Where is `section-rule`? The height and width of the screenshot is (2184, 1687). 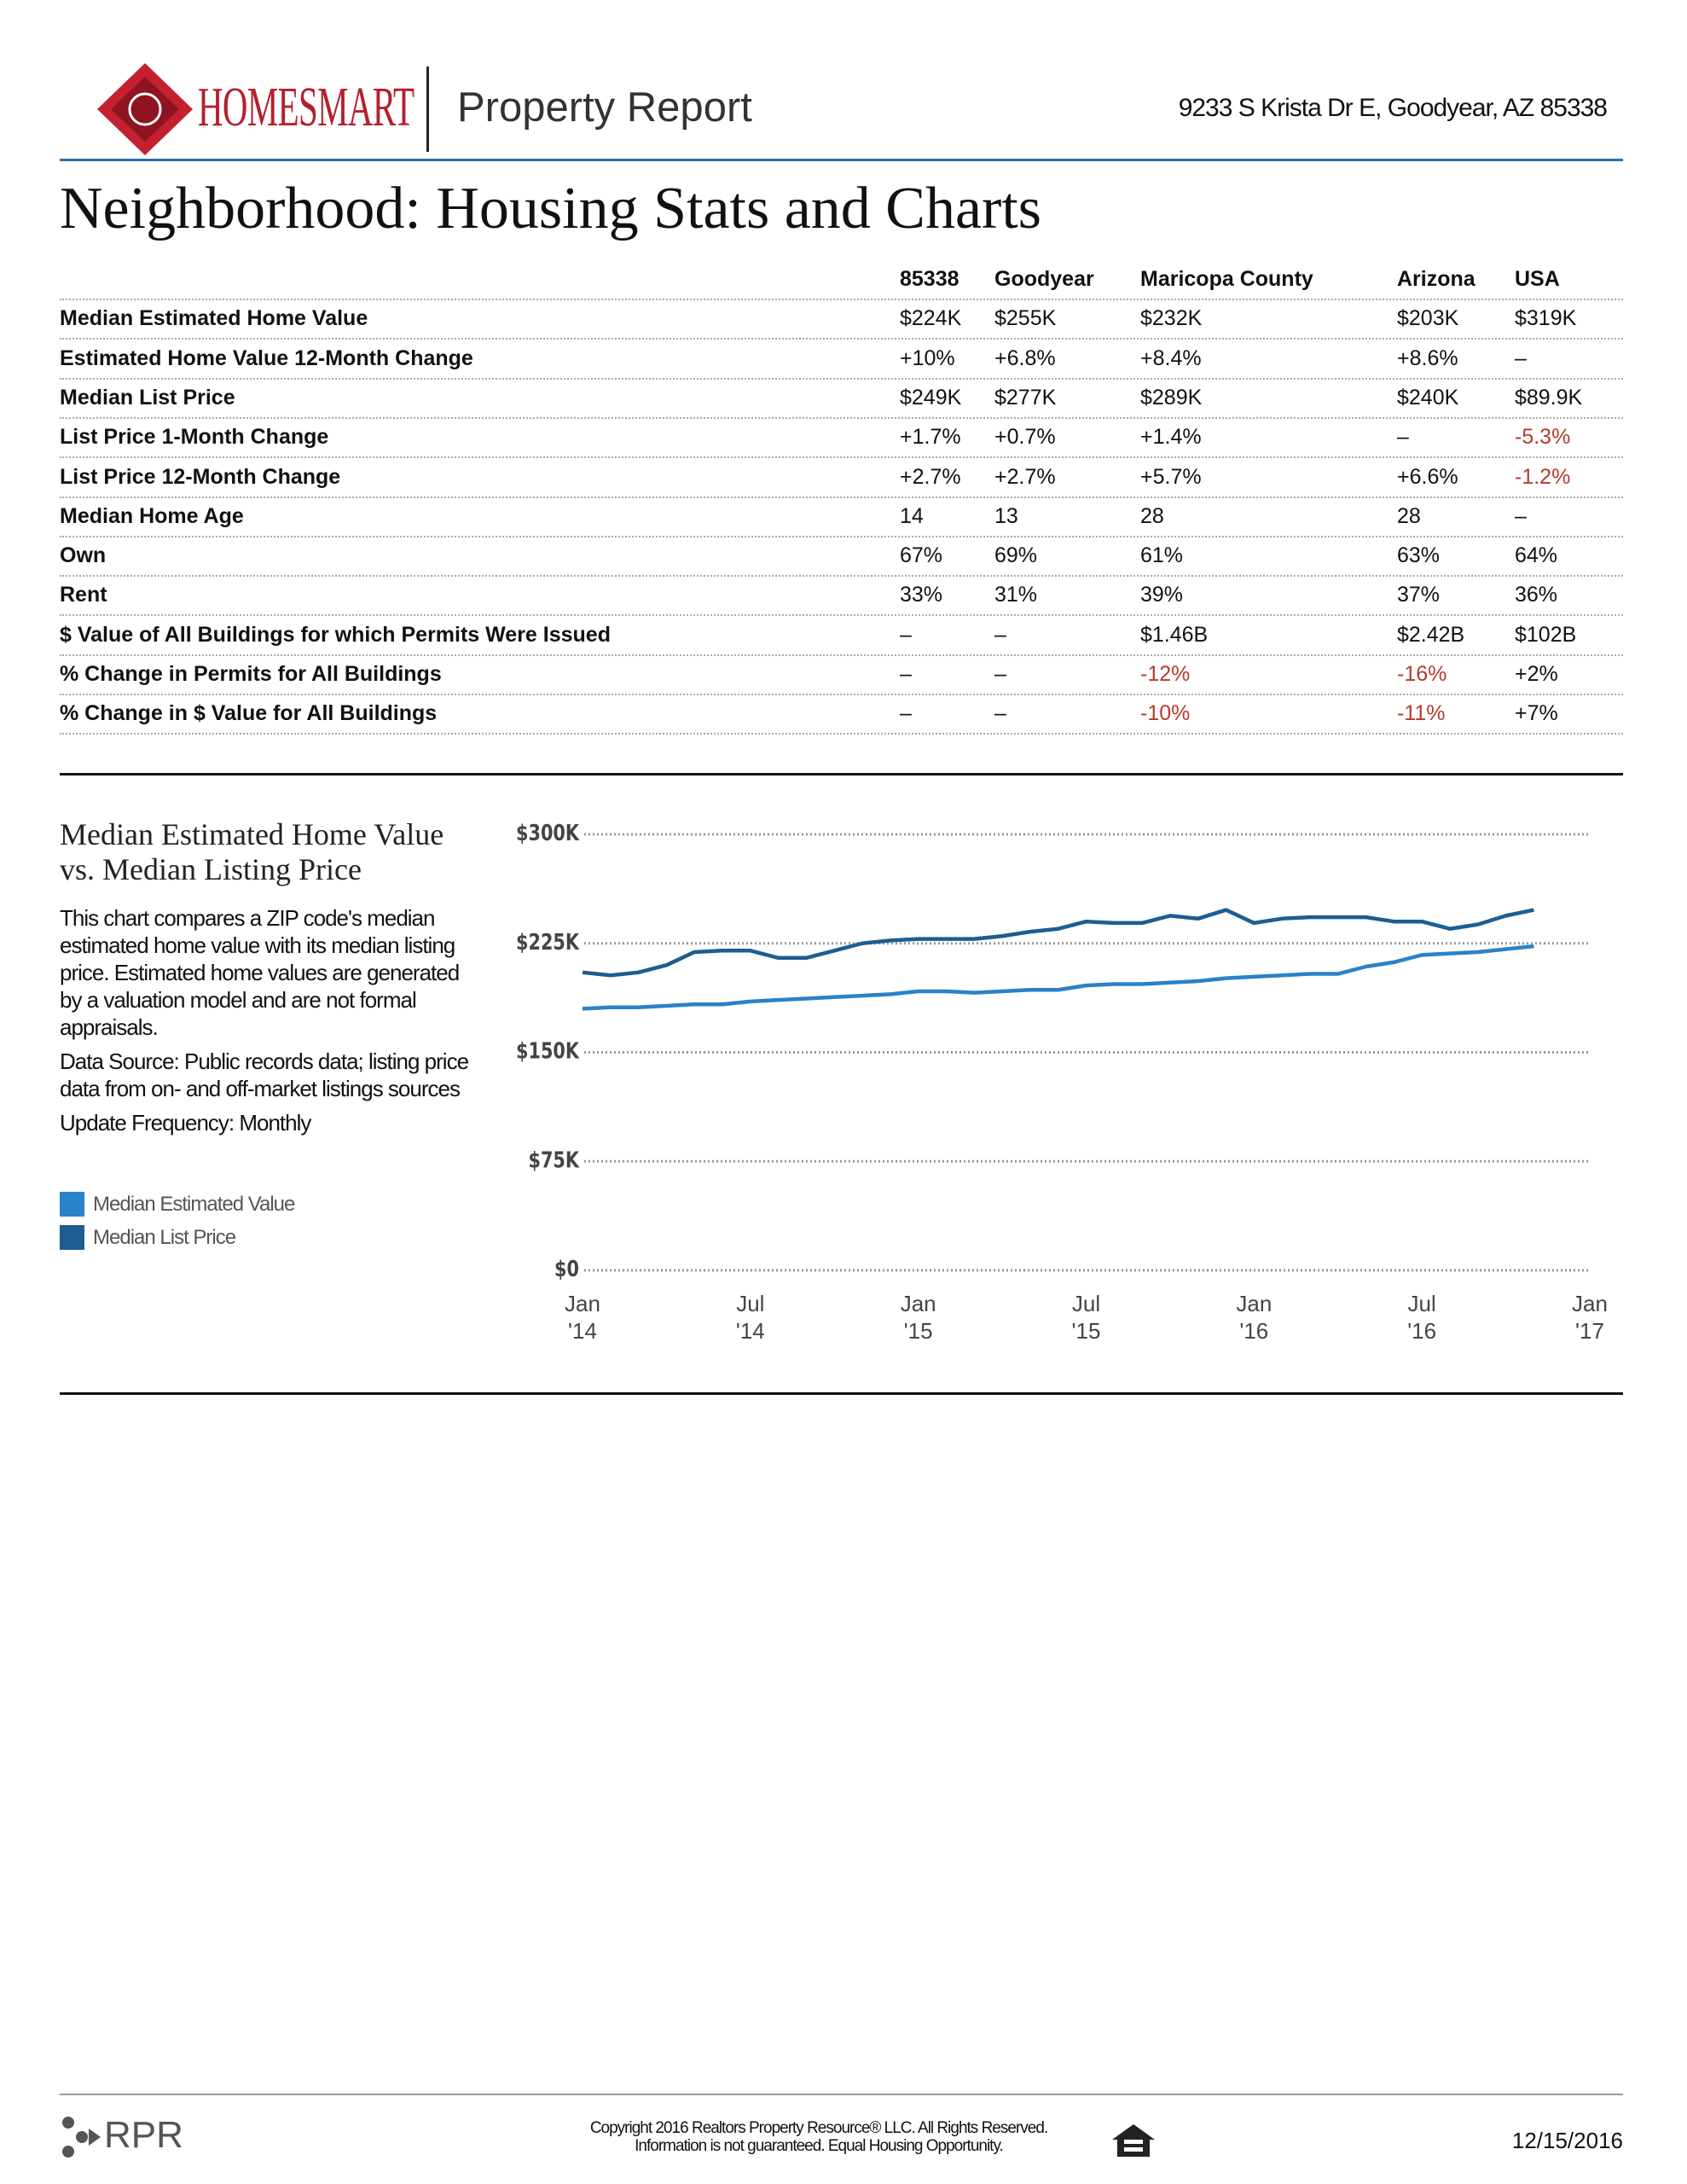 section-rule is located at coordinates (842, 774).